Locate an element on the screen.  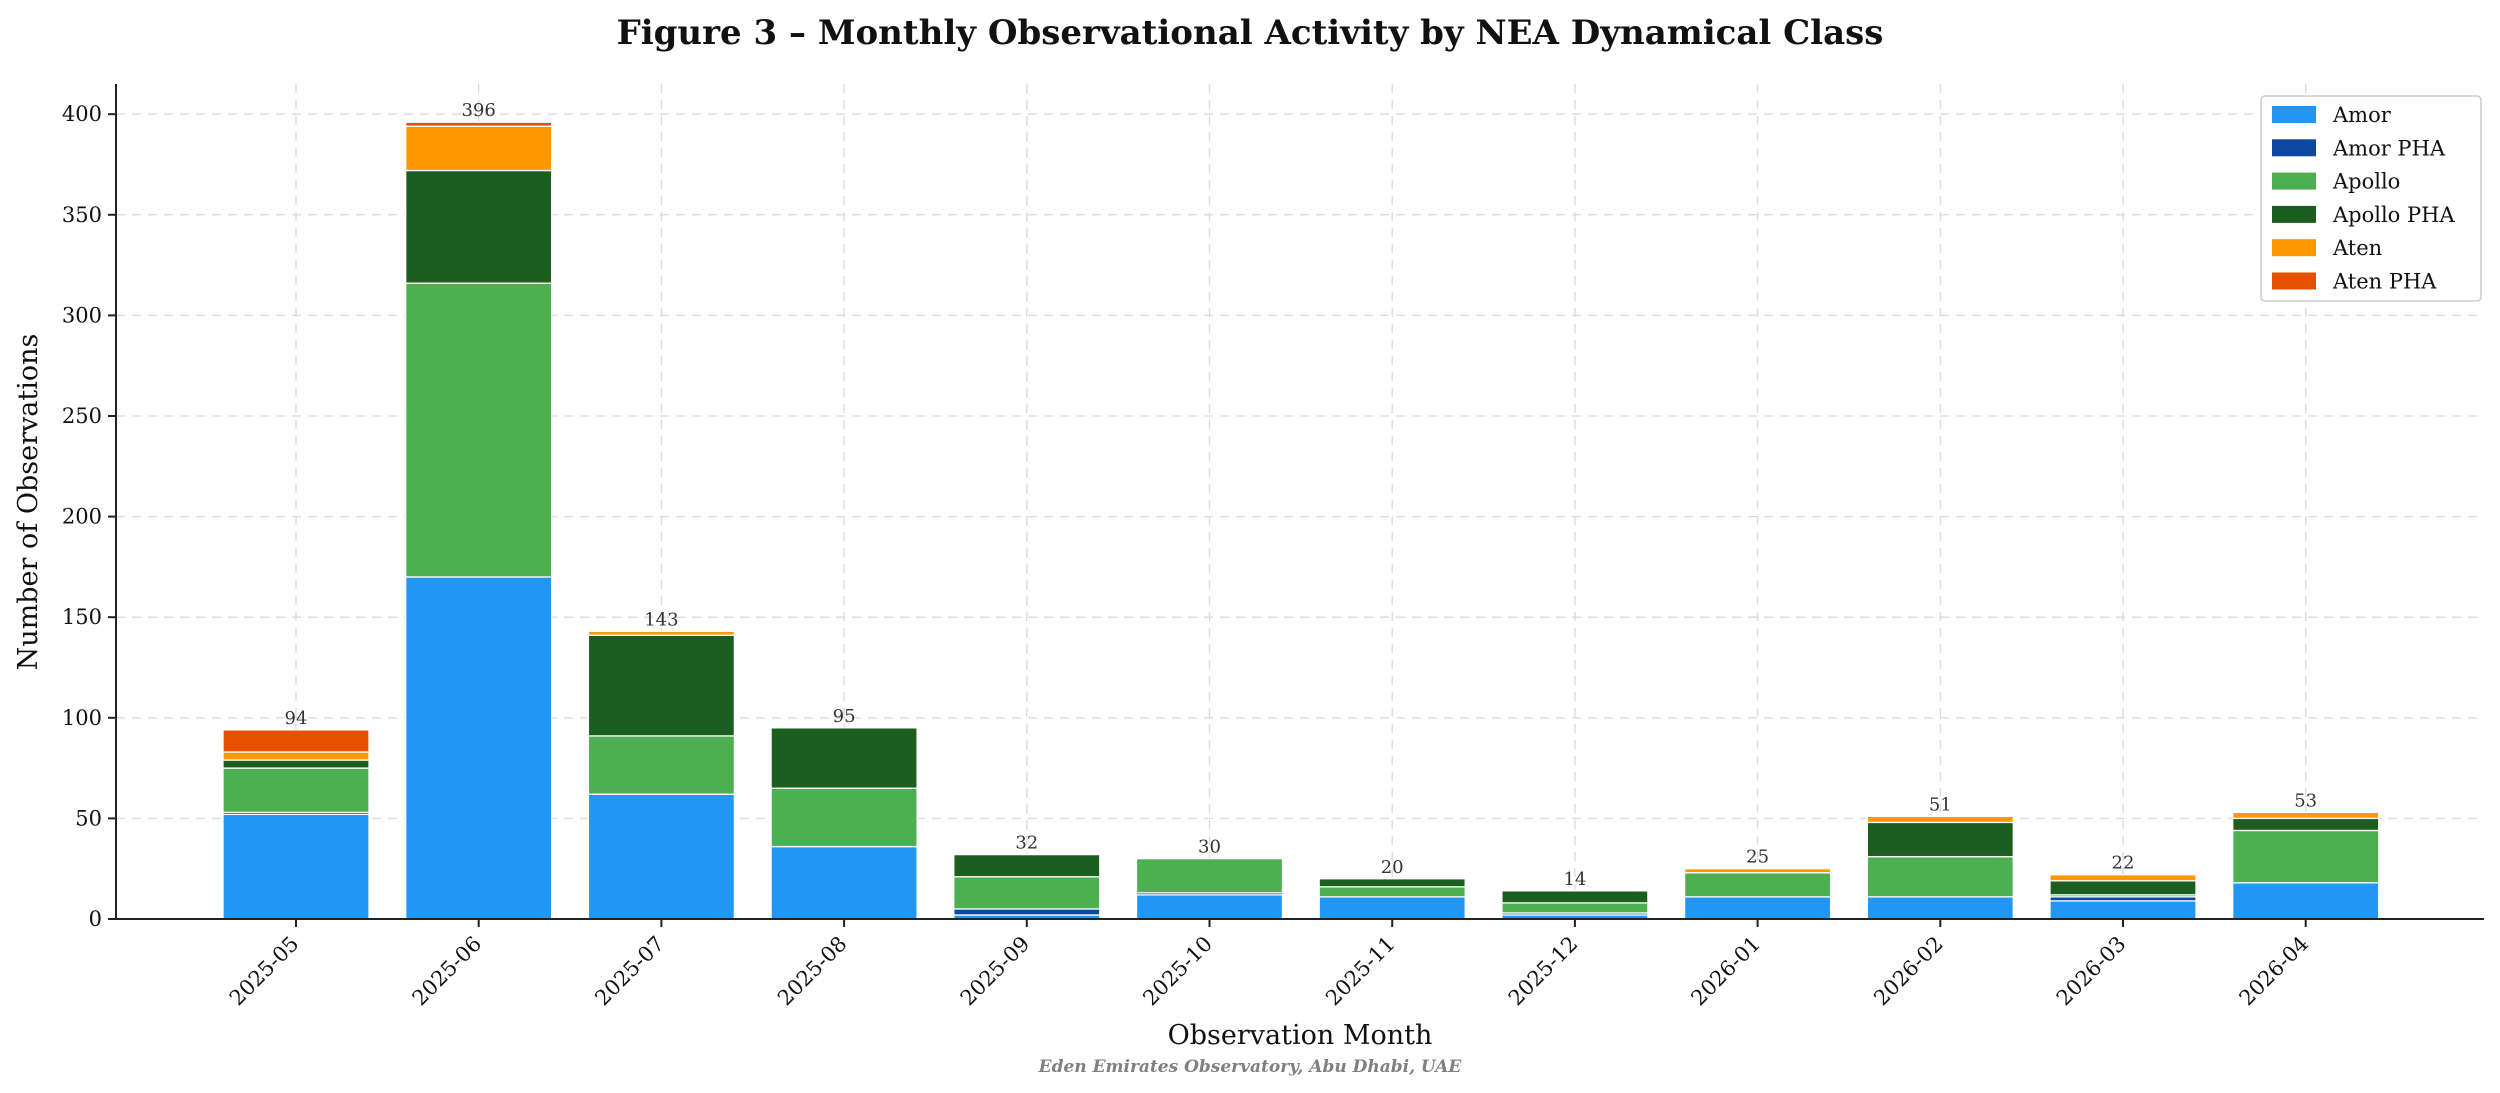
legend: Amor Amor PHA Apollo Apollo PHA Aten Aten PHA is located at coordinates (2371, 198).